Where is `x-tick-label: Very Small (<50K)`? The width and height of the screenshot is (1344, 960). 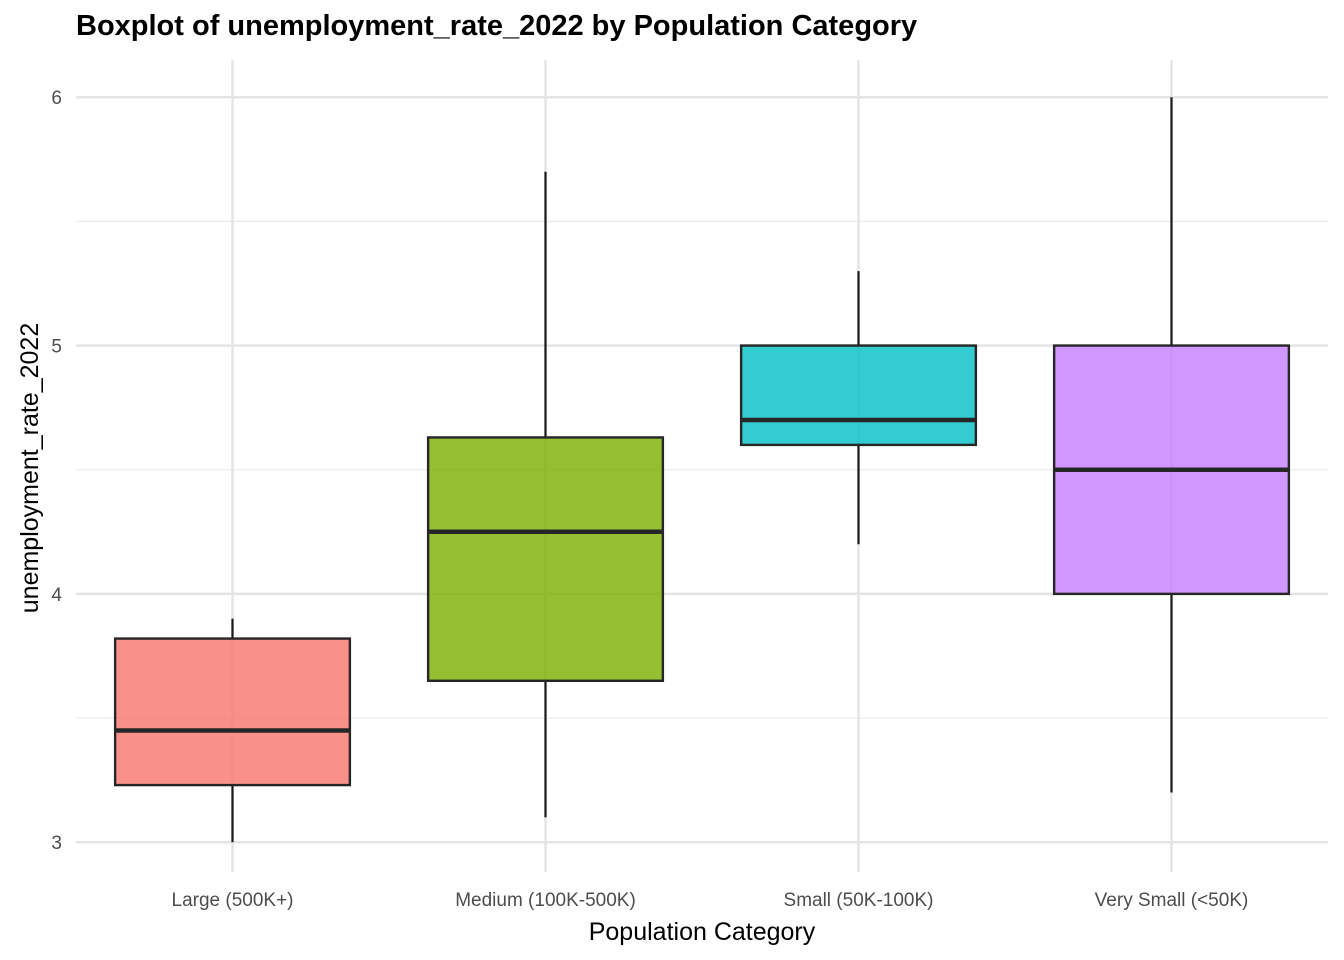
x-tick-label: Very Small (<50K) is located at coordinates (1172, 900).